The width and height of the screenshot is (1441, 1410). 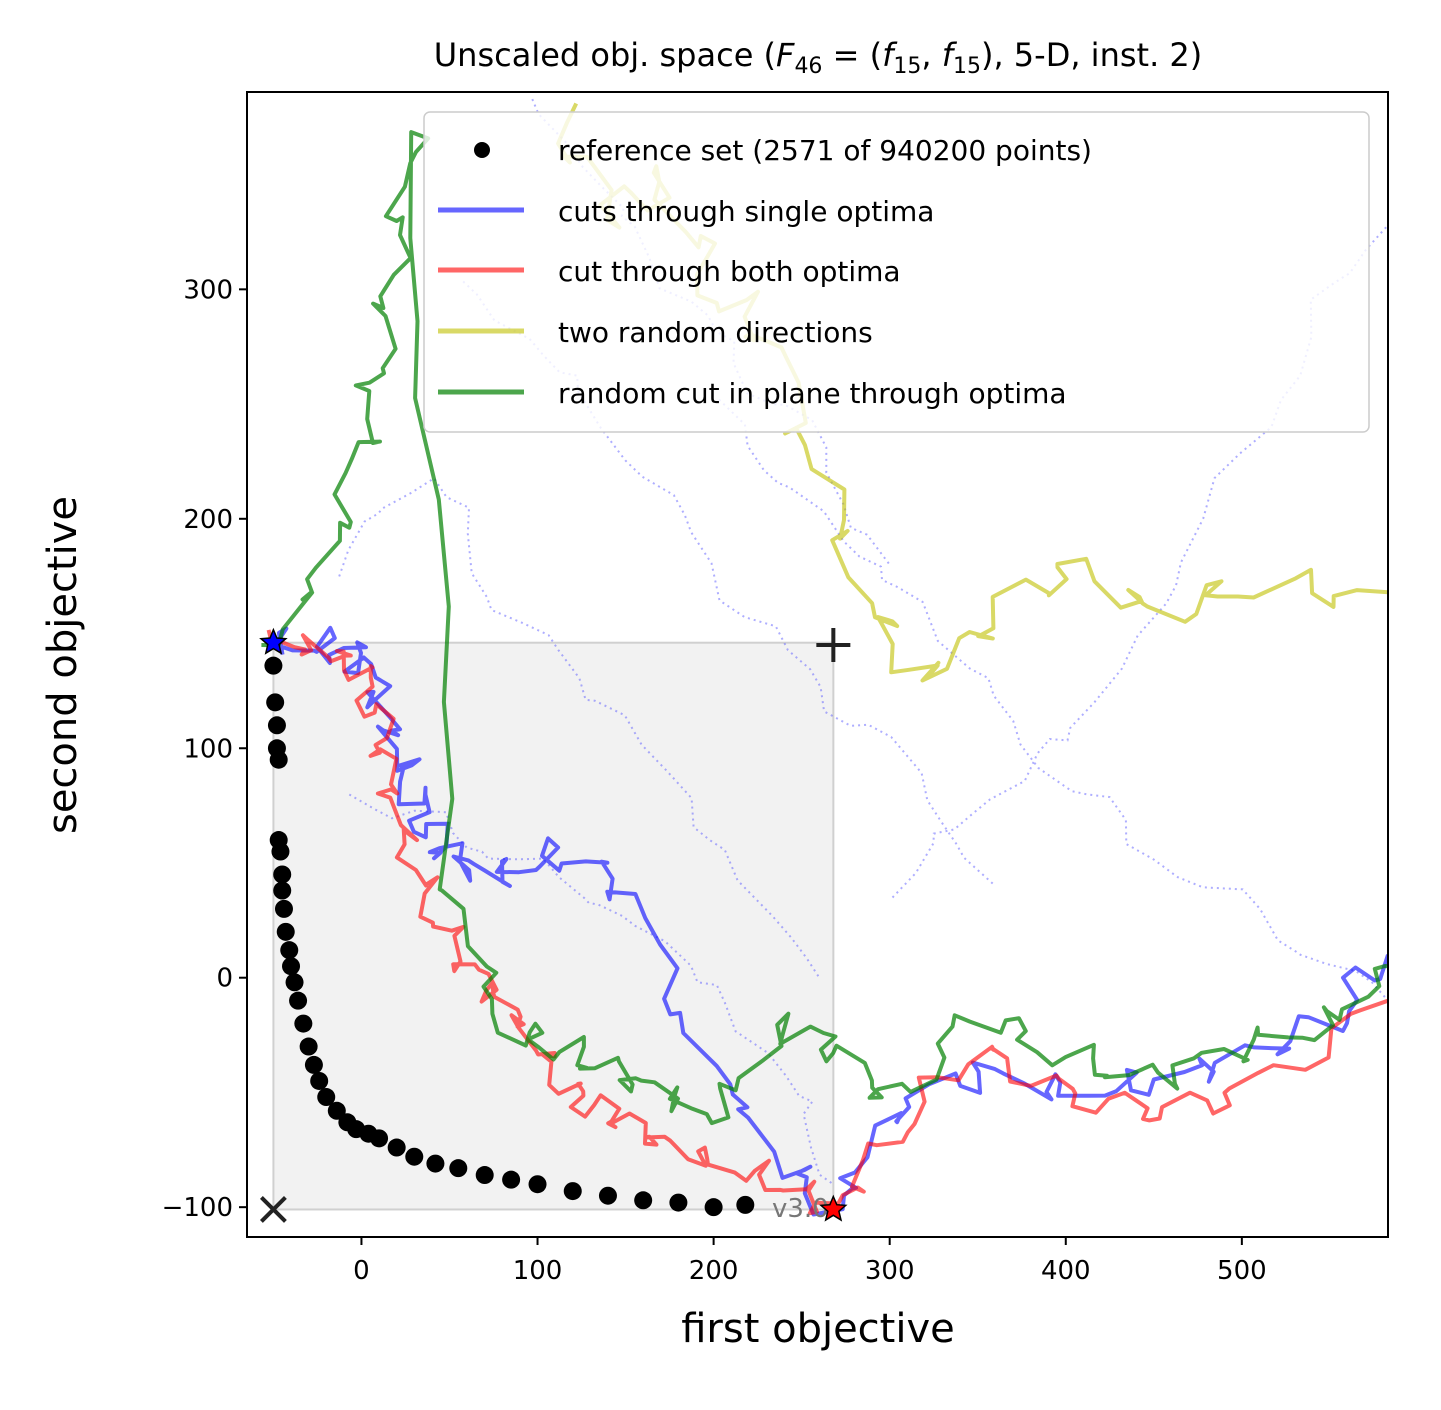 What do you see at coordinates (208, 520) in the screenshot?
I see `y-tick-label: 200` at bounding box center [208, 520].